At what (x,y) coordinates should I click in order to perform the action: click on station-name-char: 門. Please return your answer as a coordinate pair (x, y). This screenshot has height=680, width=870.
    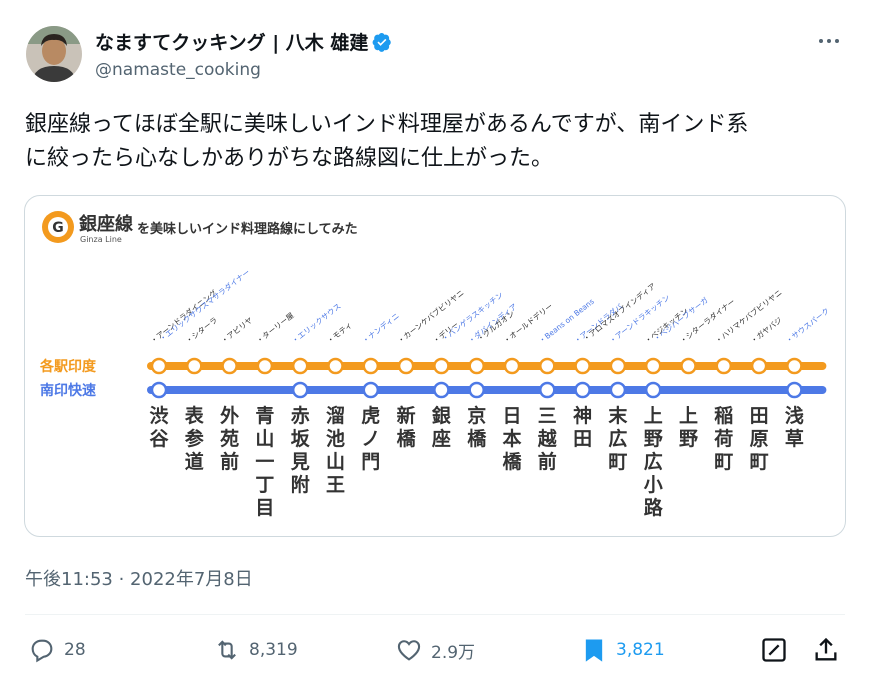
    Looking at the image, I should click on (370, 462).